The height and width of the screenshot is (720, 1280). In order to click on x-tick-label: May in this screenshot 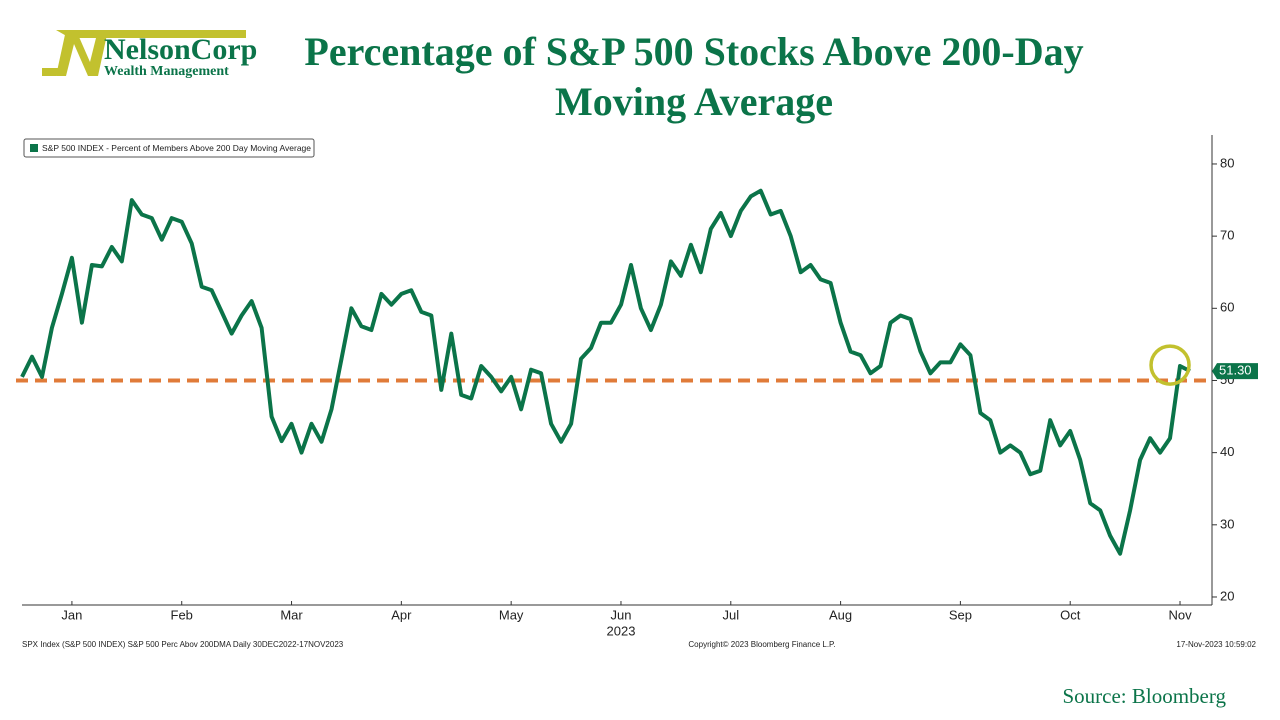, I will do `click(511, 614)`.